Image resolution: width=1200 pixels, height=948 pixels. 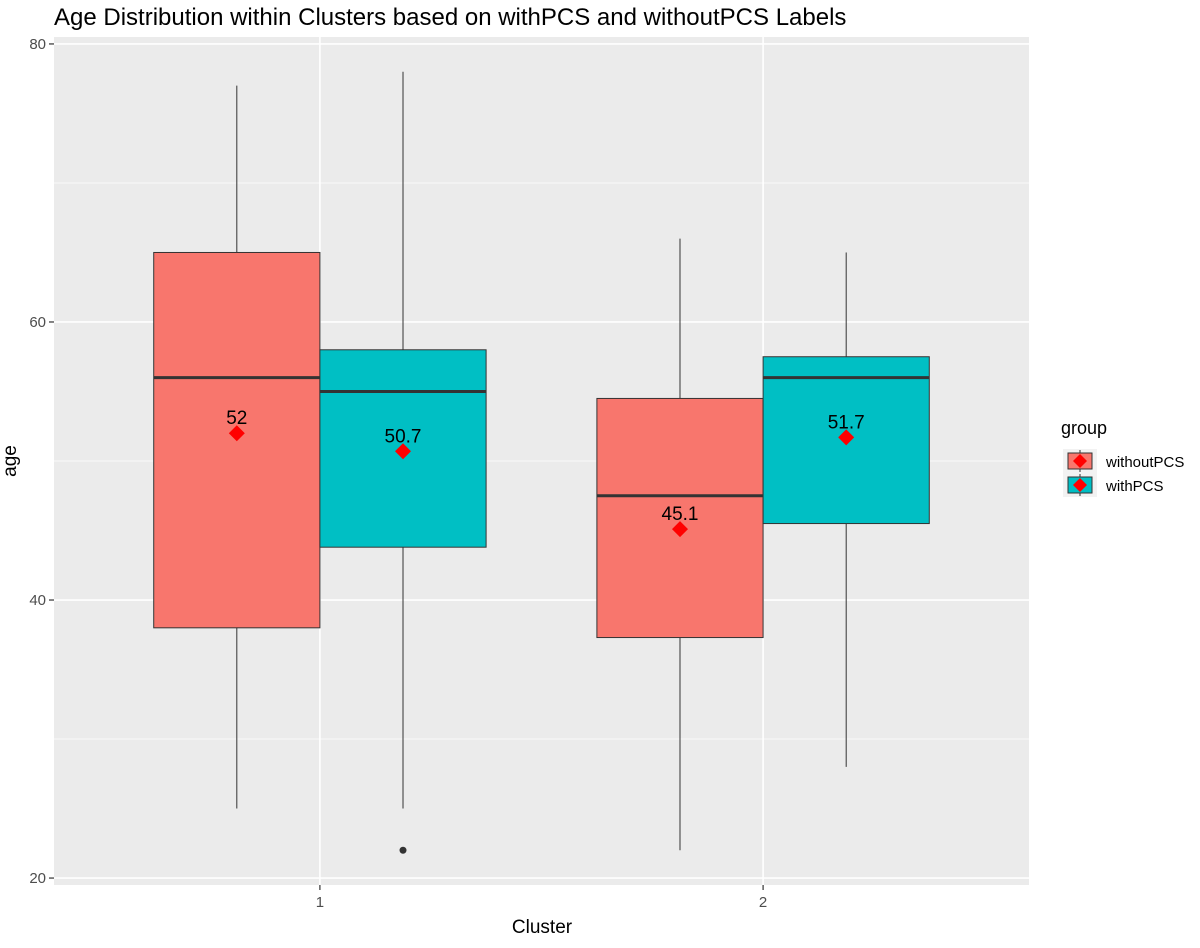 What do you see at coordinates (542, 927) in the screenshot?
I see `x-axis-title: Cluster` at bounding box center [542, 927].